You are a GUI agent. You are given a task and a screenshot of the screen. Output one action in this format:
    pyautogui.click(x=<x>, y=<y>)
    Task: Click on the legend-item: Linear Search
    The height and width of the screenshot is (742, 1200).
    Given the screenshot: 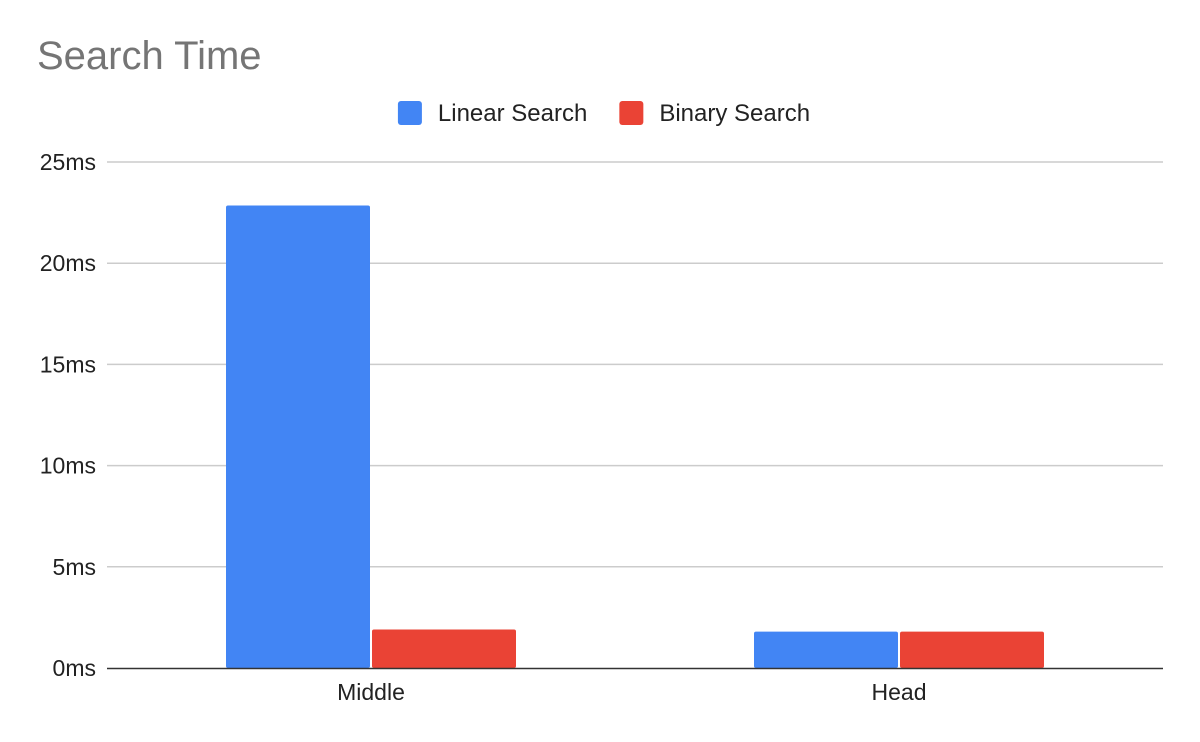 What is the action you would take?
    pyautogui.click(x=492, y=113)
    